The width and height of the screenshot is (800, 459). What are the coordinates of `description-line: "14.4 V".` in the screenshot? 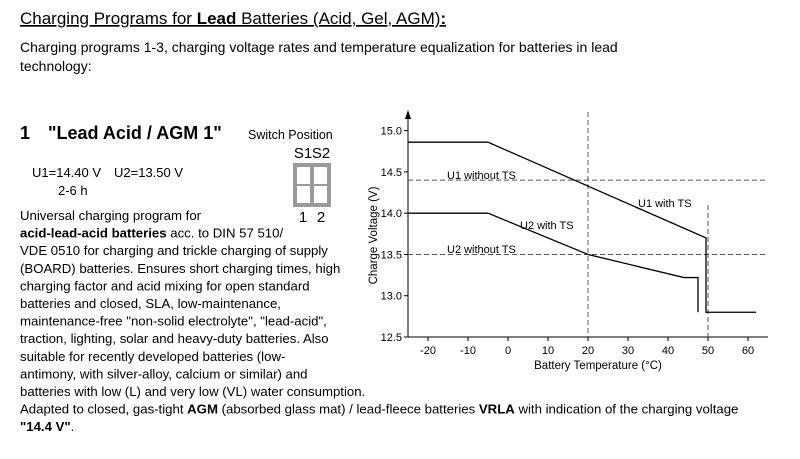 It's located at (47, 426).